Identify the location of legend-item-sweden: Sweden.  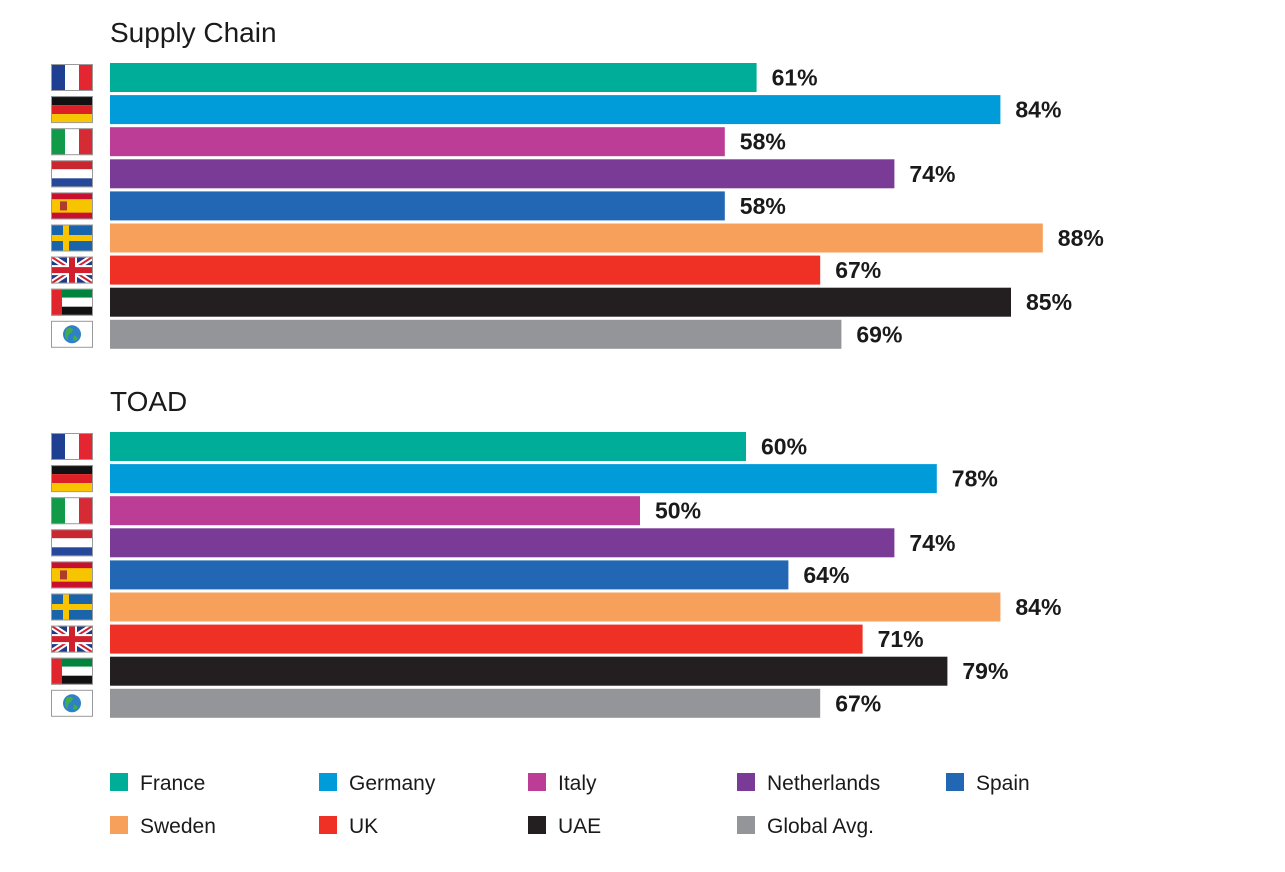
(163, 826).